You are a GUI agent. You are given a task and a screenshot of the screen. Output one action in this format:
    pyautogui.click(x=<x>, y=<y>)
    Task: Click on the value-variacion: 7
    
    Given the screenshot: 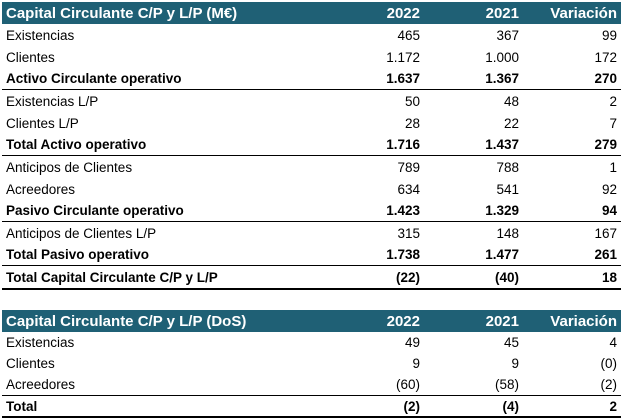 What is the action you would take?
    pyautogui.click(x=613, y=123)
    